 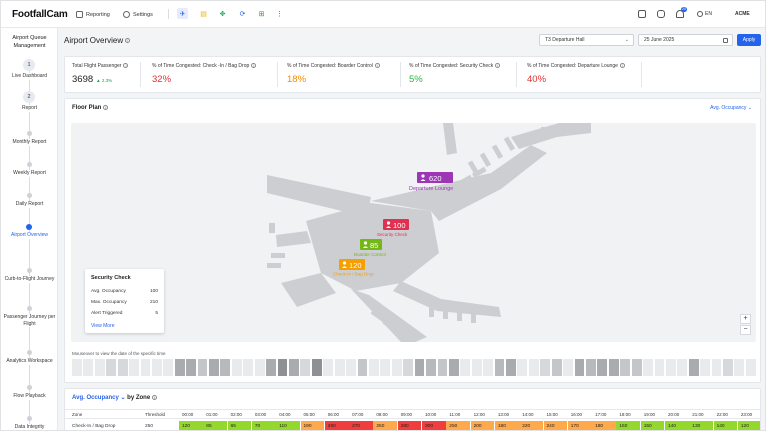 I want to click on heatmap-cell: 150, so click(x=652, y=425).